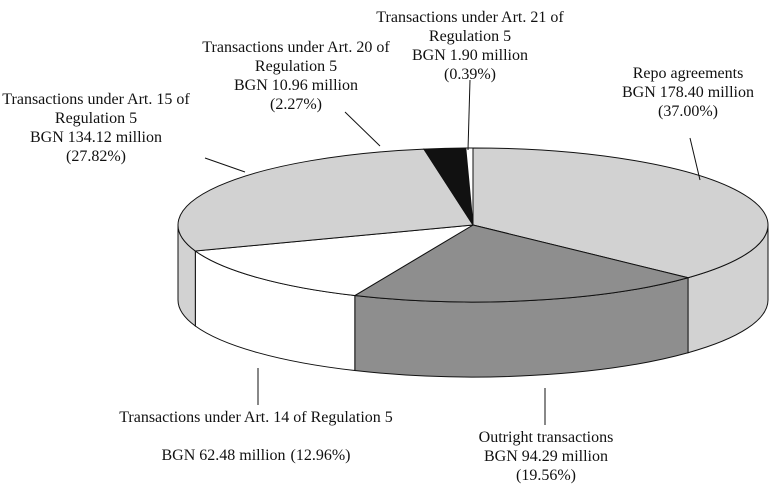 The height and width of the screenshot is (488, 775). What do you see at coordinates (688, 73) in the screenshot?
I see `label-name: Repo agreements` at bounding box center [688, 73].